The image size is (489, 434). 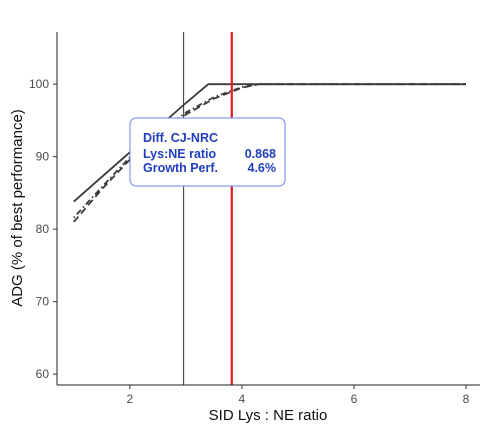 I want to click on y-tick-label: 80, so click(x=43, y=229).